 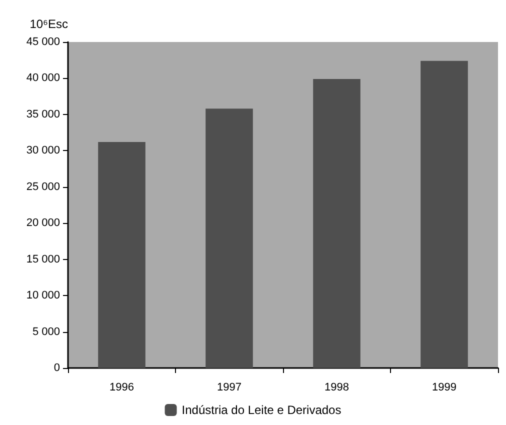 I want to click on y-tick-label: 25 000, so click(x=43, y=186).